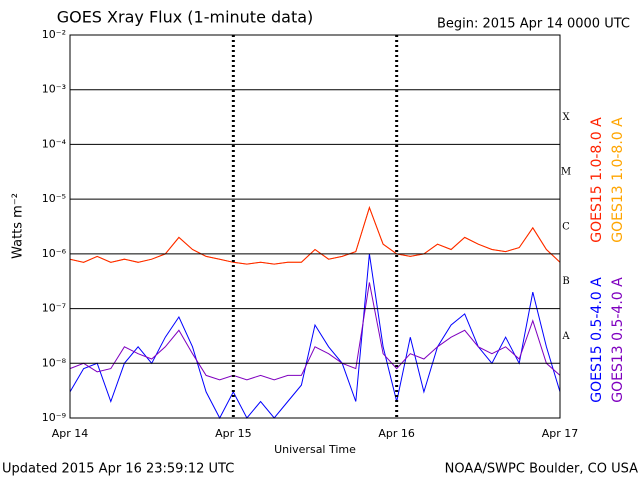 Image resolution: width=640 pixels, height=480 pixels. What do you see at coordinates (565, 336) in the screenshot?
I see `flare-class: A` at bounding box center [565, 336].